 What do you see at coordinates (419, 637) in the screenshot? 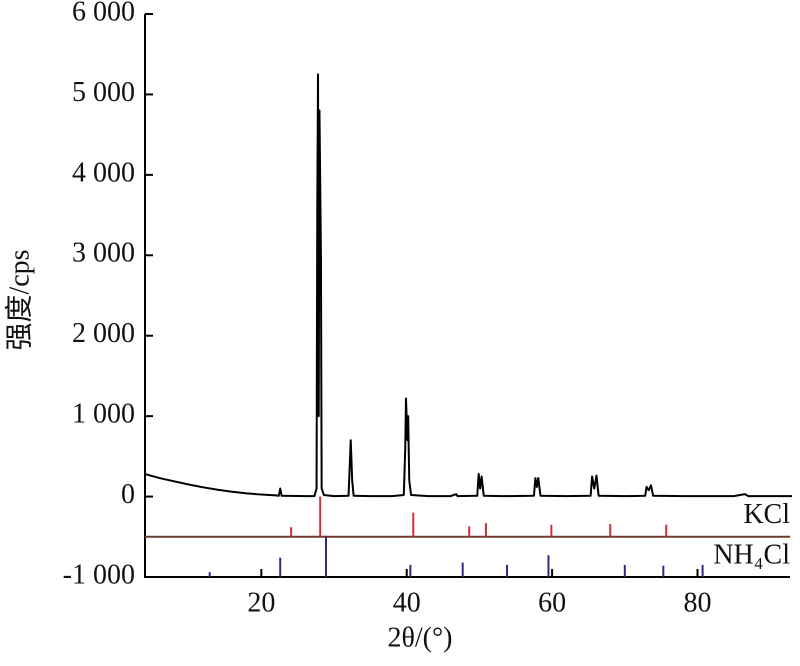
I see `x-axis-title: 2θ/(°)` at bounding box center [419, 637].